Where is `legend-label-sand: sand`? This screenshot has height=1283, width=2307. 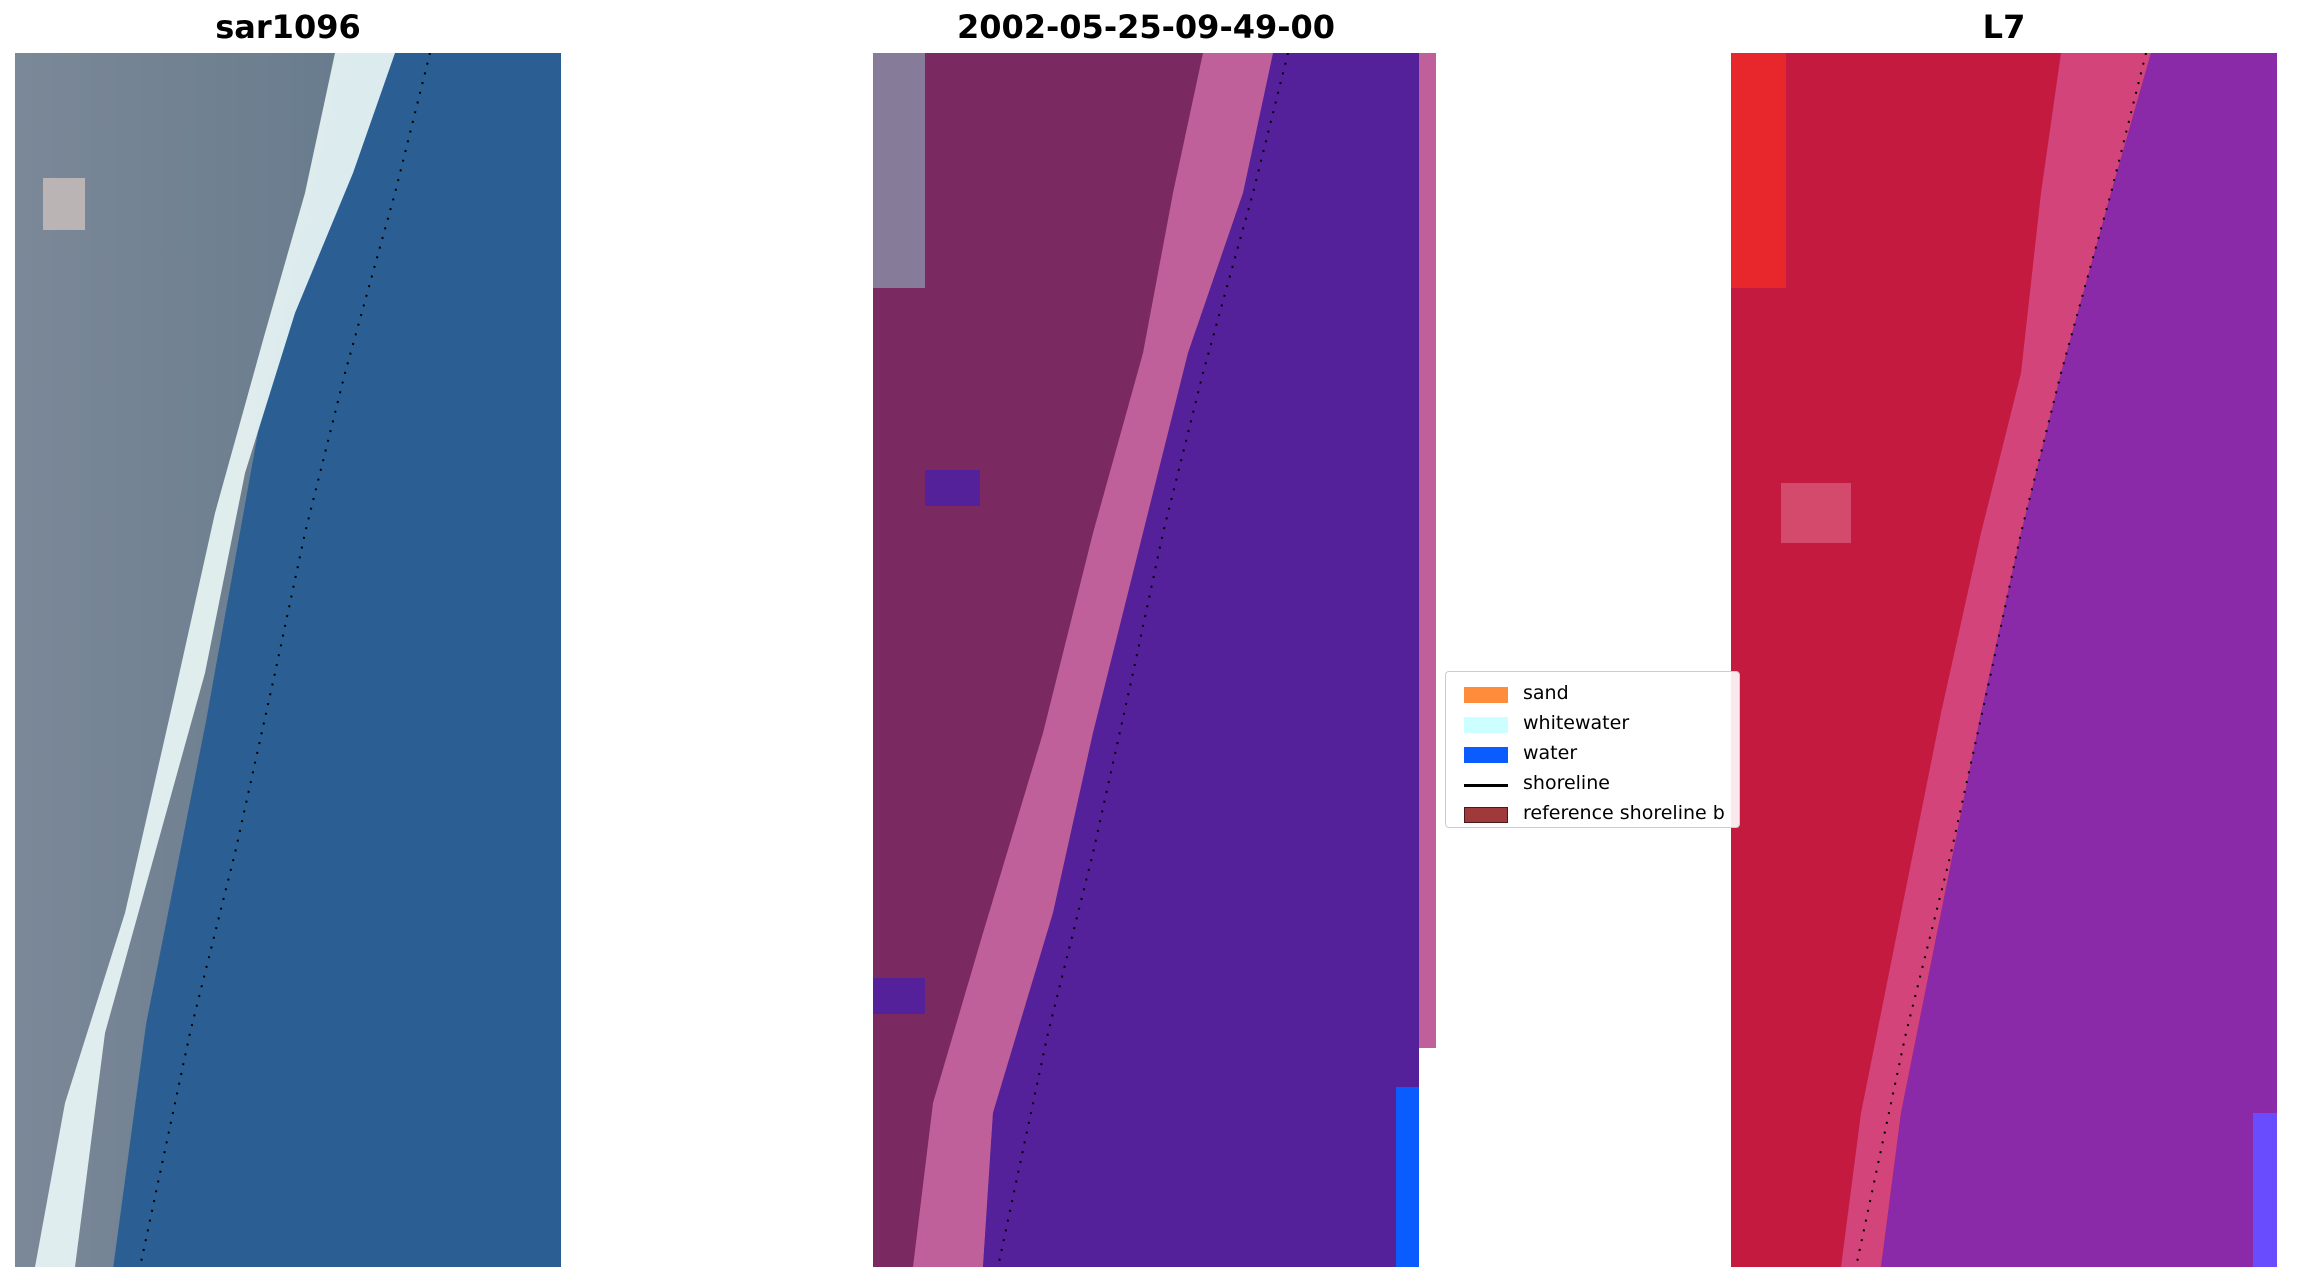
legend-label-sand: sand is located at coordinates (1546, 693).